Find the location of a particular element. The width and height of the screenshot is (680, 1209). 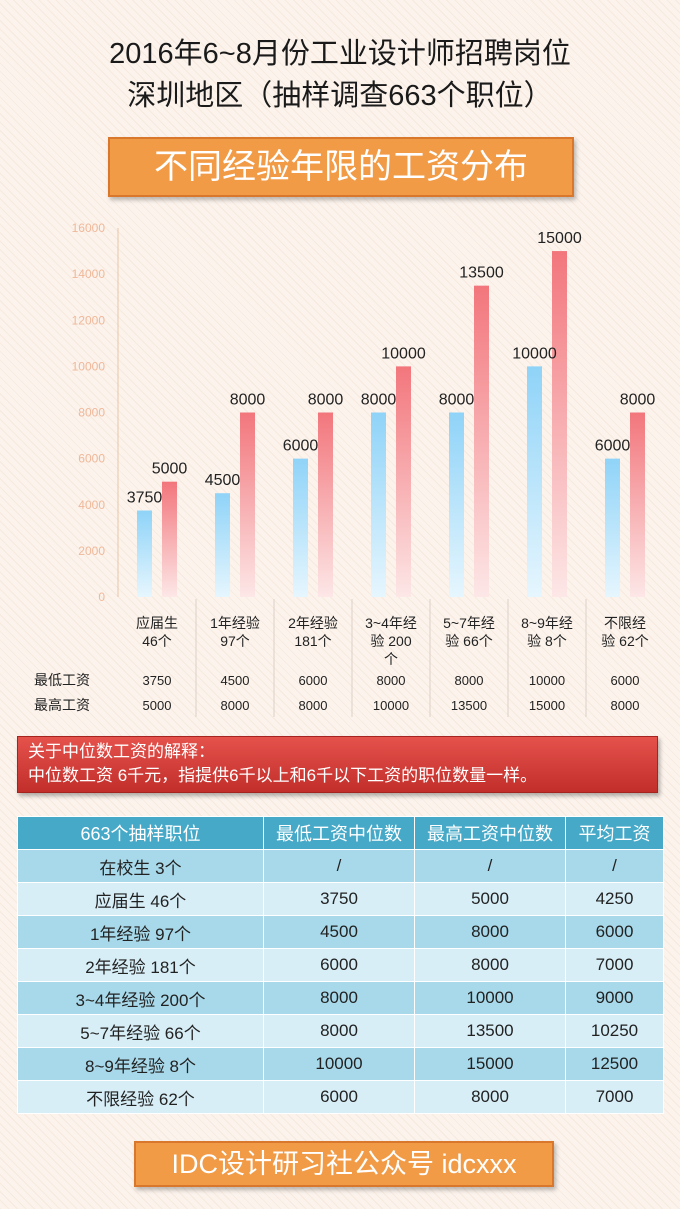

table-value-max: 13500 is located at coordinates (469, 705).